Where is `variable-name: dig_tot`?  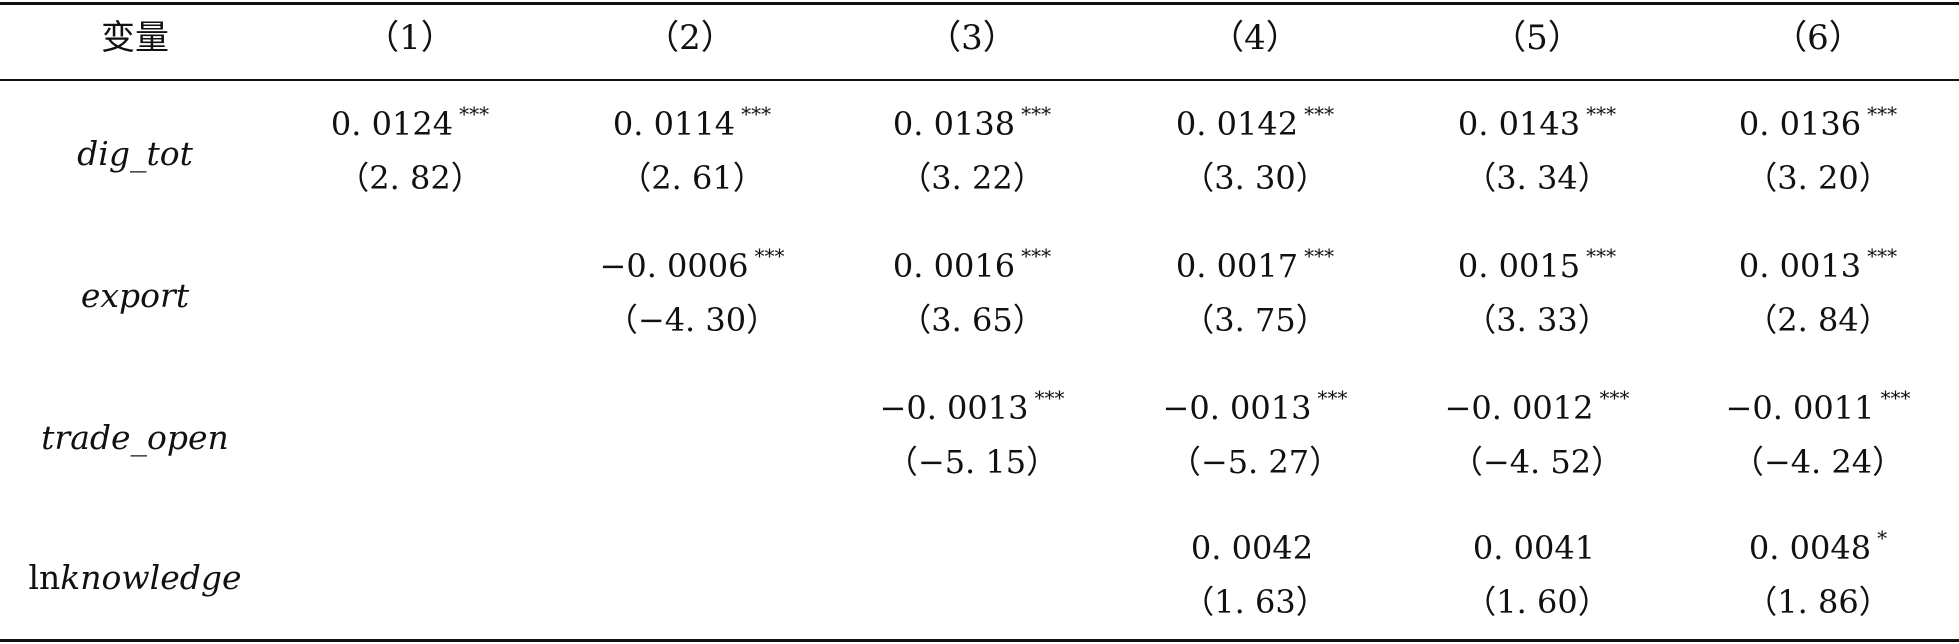
variable-name: dig_tot is located at coordinates (135, 153).